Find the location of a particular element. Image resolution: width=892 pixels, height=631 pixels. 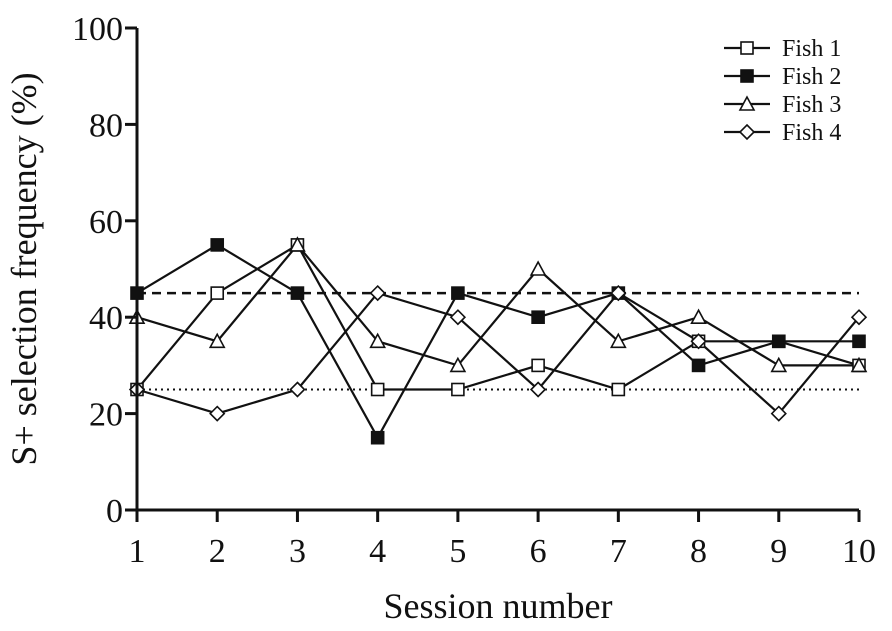

x-tick-label: 7 is located at coordinates (618, 551).